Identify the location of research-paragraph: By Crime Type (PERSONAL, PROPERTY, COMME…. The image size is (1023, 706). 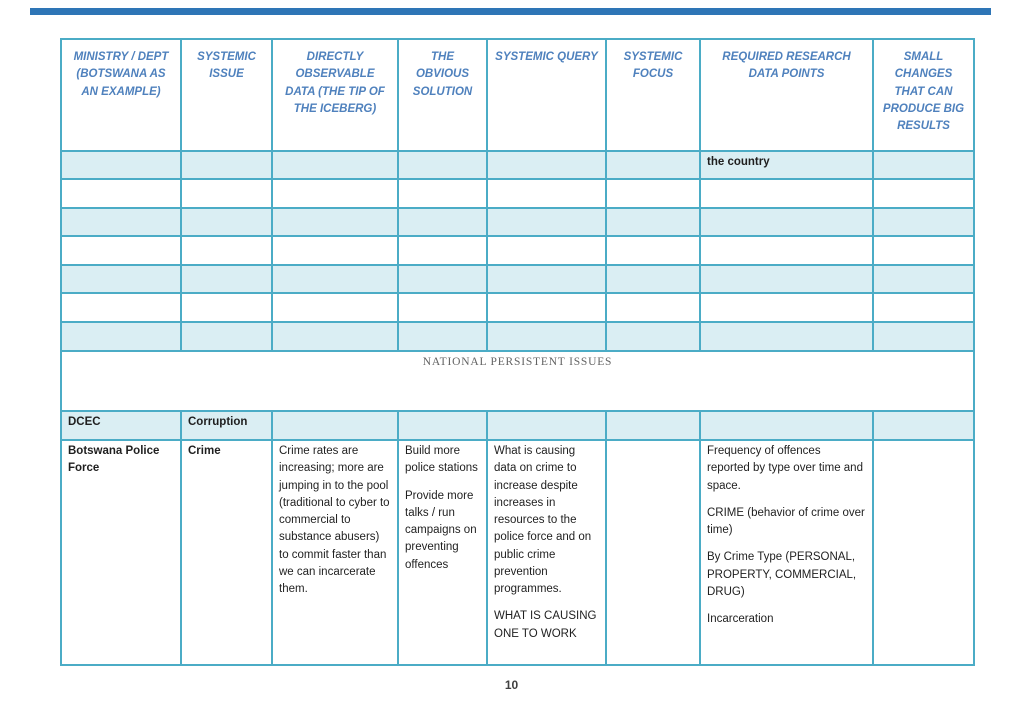
(782, 574).